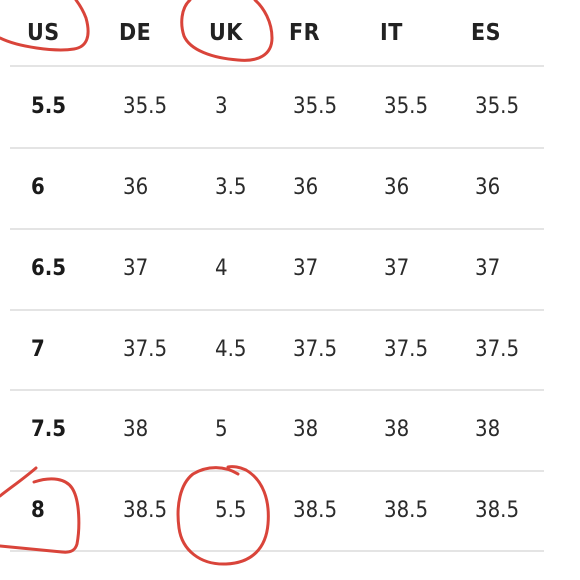  Describe the element at coordinates (290, 107) in the screenshot. I see `table-row: 5.5 35.5 3 35.5 35.5 35.5` at that location.